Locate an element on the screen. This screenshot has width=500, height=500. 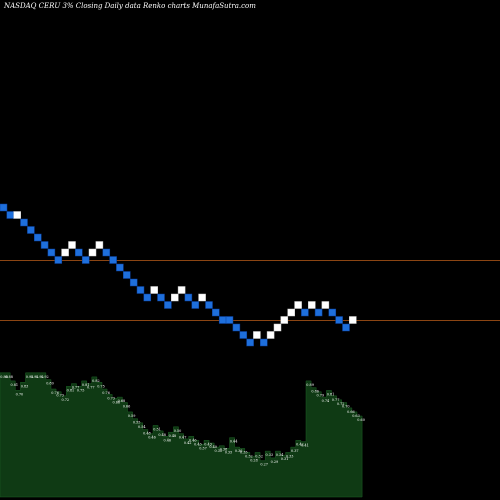
volume-label: 0.83 is located at coordinates (25, 386).